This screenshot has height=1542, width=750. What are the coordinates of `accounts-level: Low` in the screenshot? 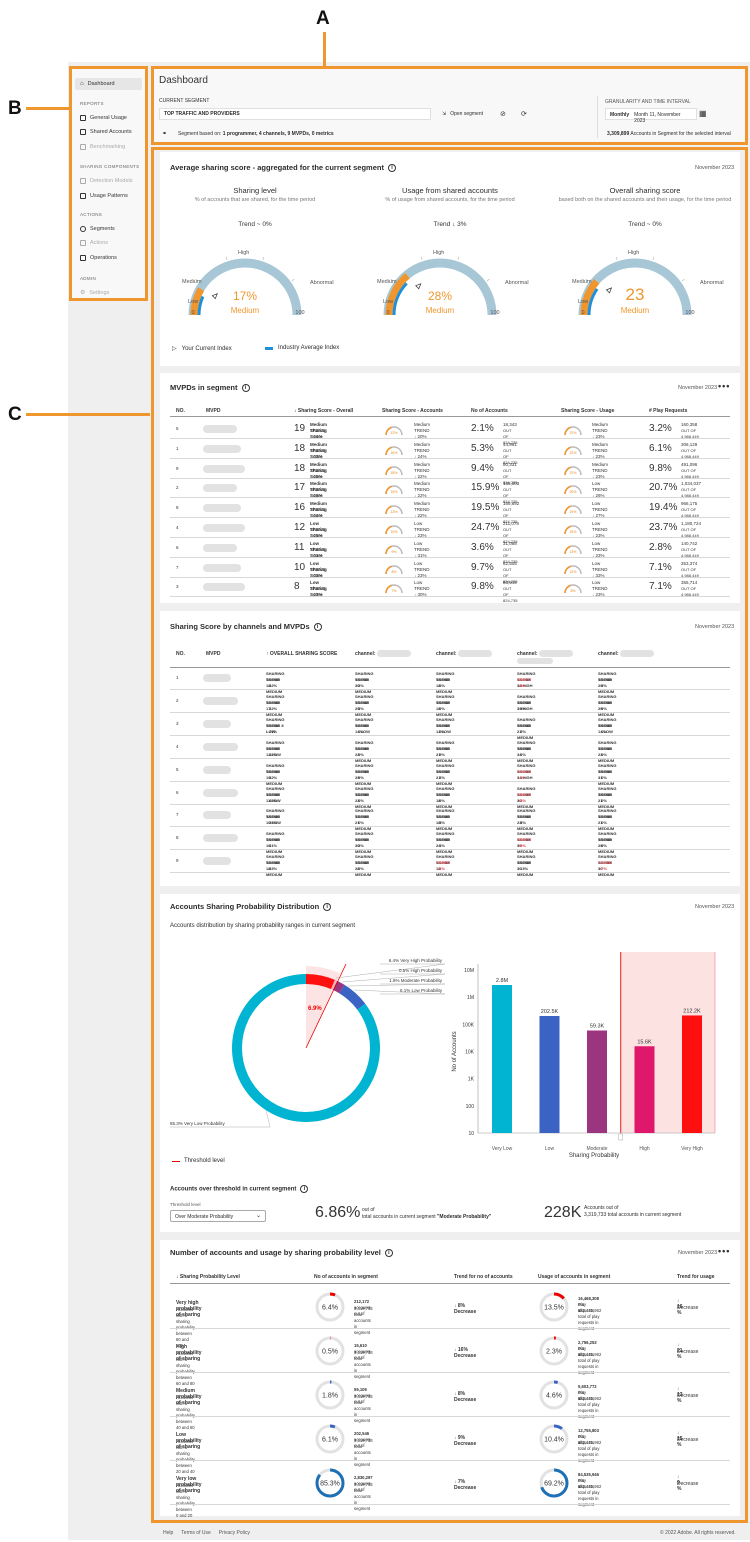 It's located at (418, 543).